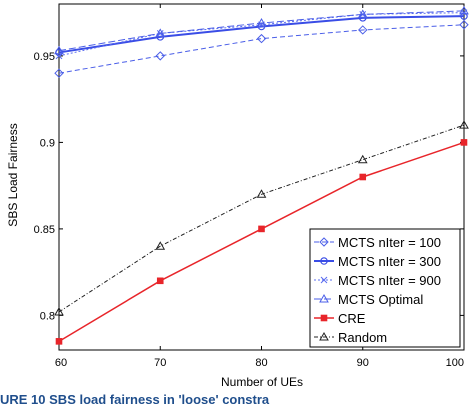  Describe the element at coordinates (13, 174) in the screenshot. I see `y-axis-label: SBS Load Fairness` at that location.